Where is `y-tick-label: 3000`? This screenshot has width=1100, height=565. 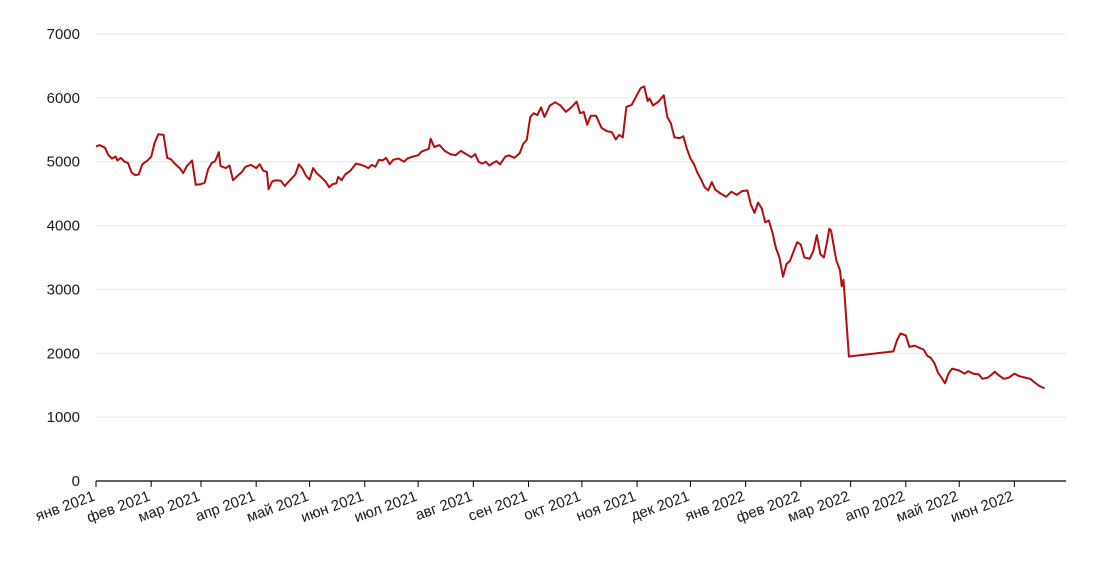 y-tick-label: 3000 is located at coordinates (63, 289).